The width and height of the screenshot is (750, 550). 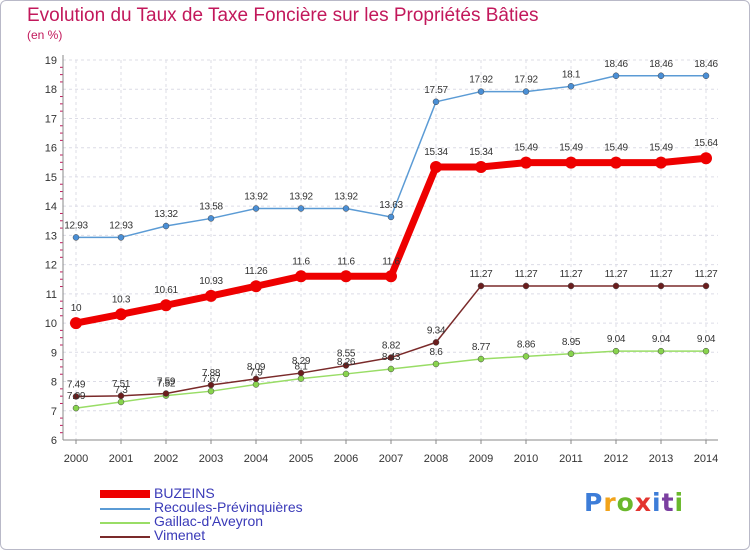 What do you see at coordinates (706, 143) in the screenshot?
I see `data-label: 15.64` at bounding box center [706, 143].